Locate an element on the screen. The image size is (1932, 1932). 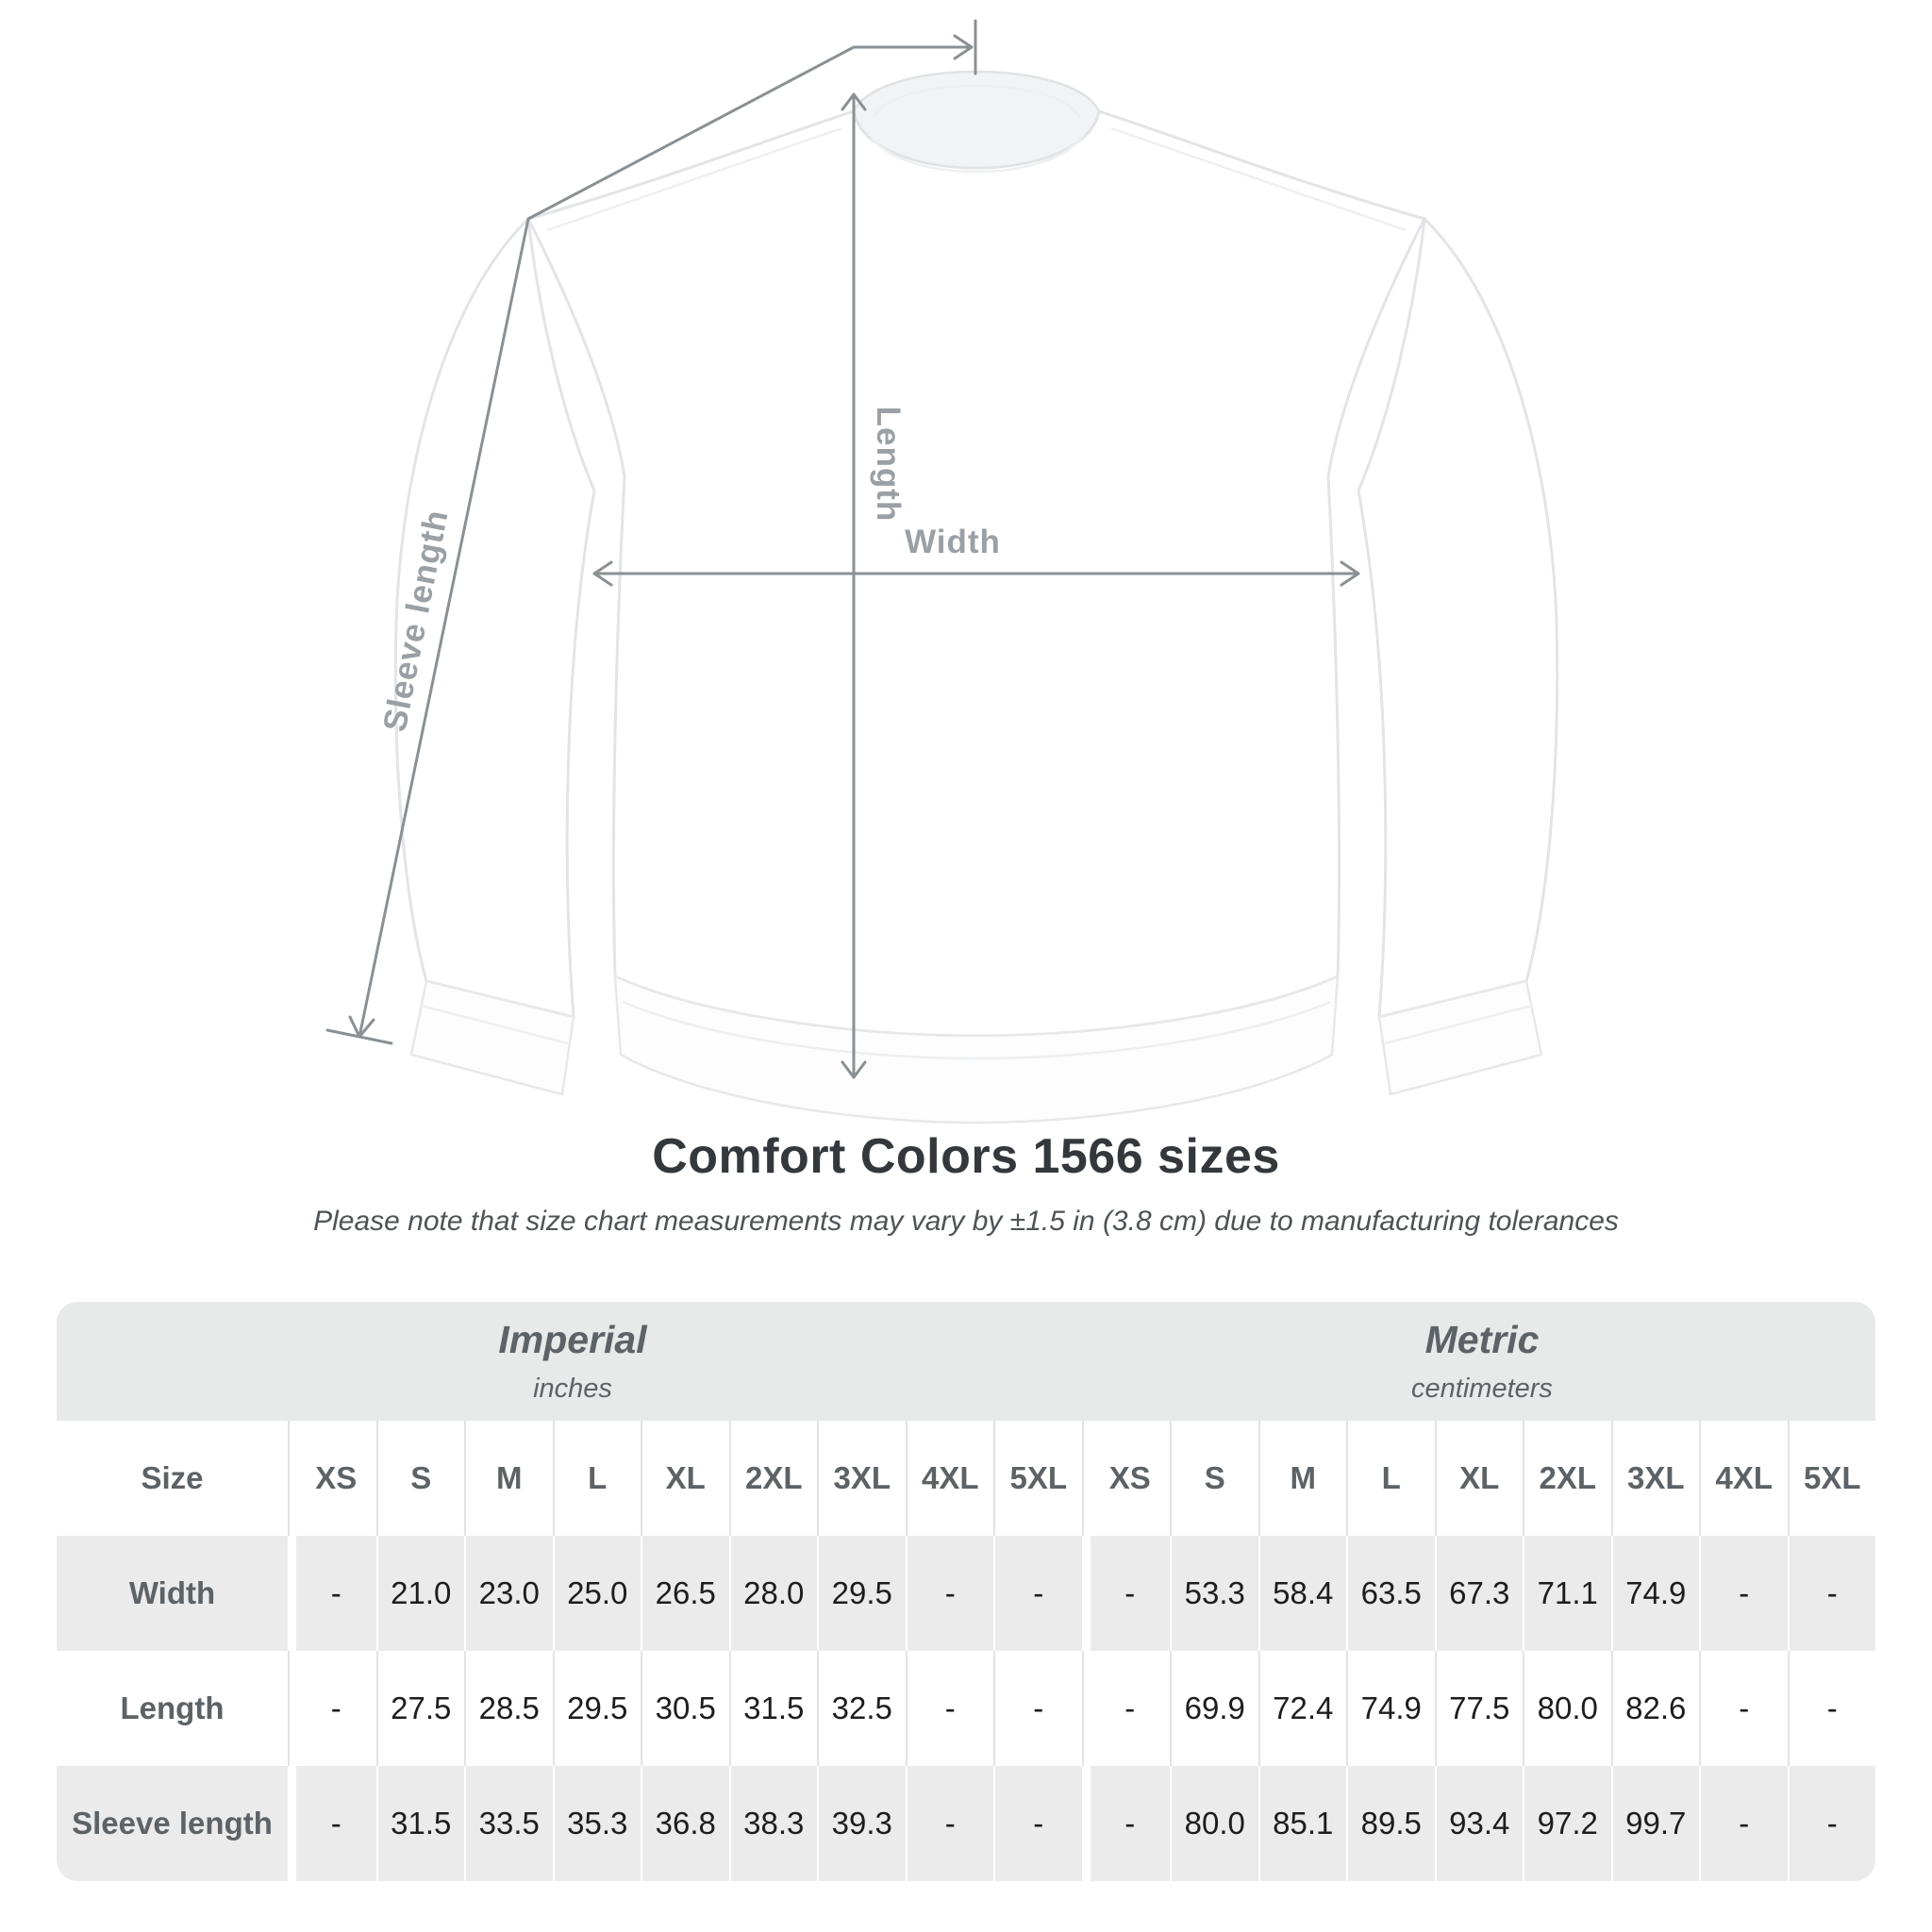
value-cell: 28.0 is located at coordinates (773, 1594).